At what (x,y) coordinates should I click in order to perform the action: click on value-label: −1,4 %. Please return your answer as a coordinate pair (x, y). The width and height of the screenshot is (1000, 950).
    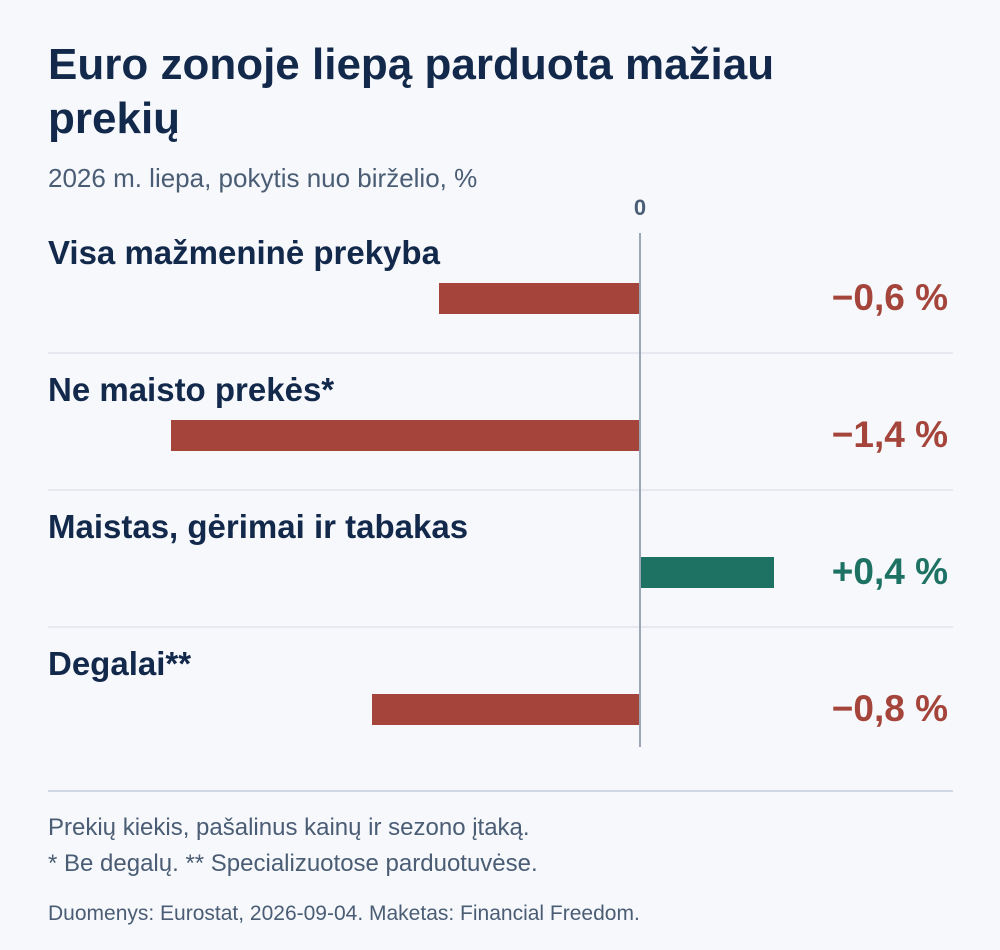
    Looking at the image, I should click on (890, 434).